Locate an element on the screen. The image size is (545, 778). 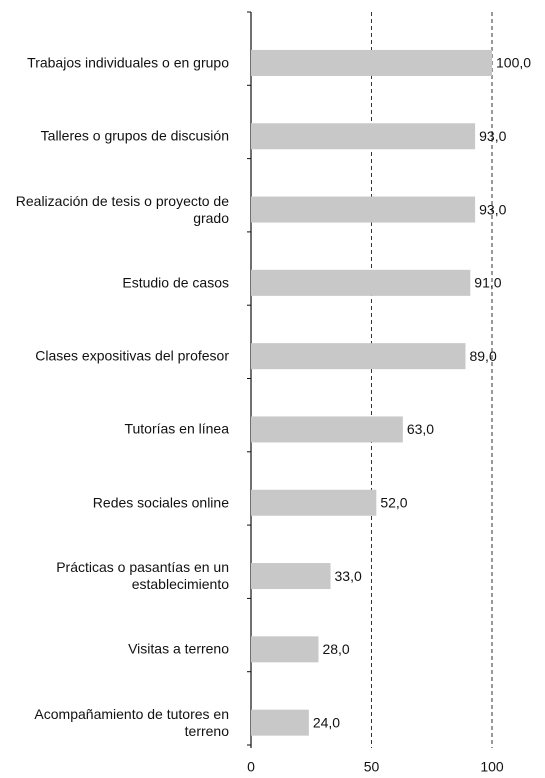
y-tick-label: Estudio de casos is located at coordinates (175, 282).